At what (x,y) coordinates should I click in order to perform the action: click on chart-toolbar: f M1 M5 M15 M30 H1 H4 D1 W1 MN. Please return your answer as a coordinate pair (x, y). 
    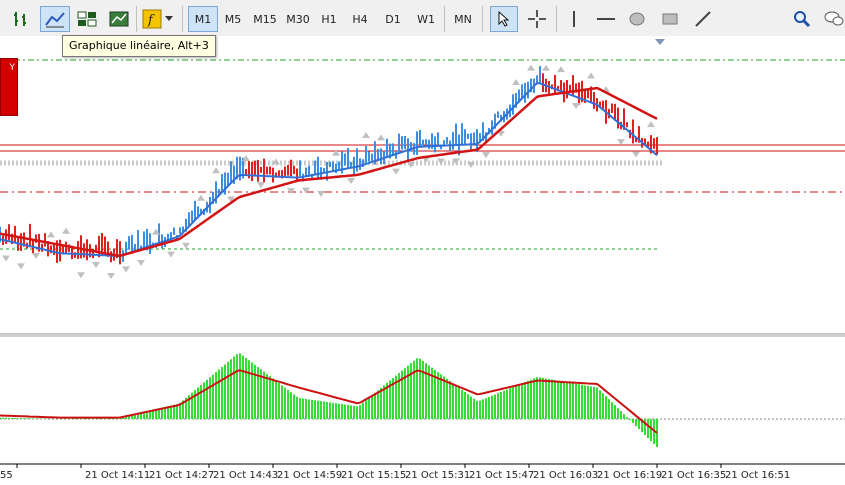
    Looking at the image, I should click on (422, 18).